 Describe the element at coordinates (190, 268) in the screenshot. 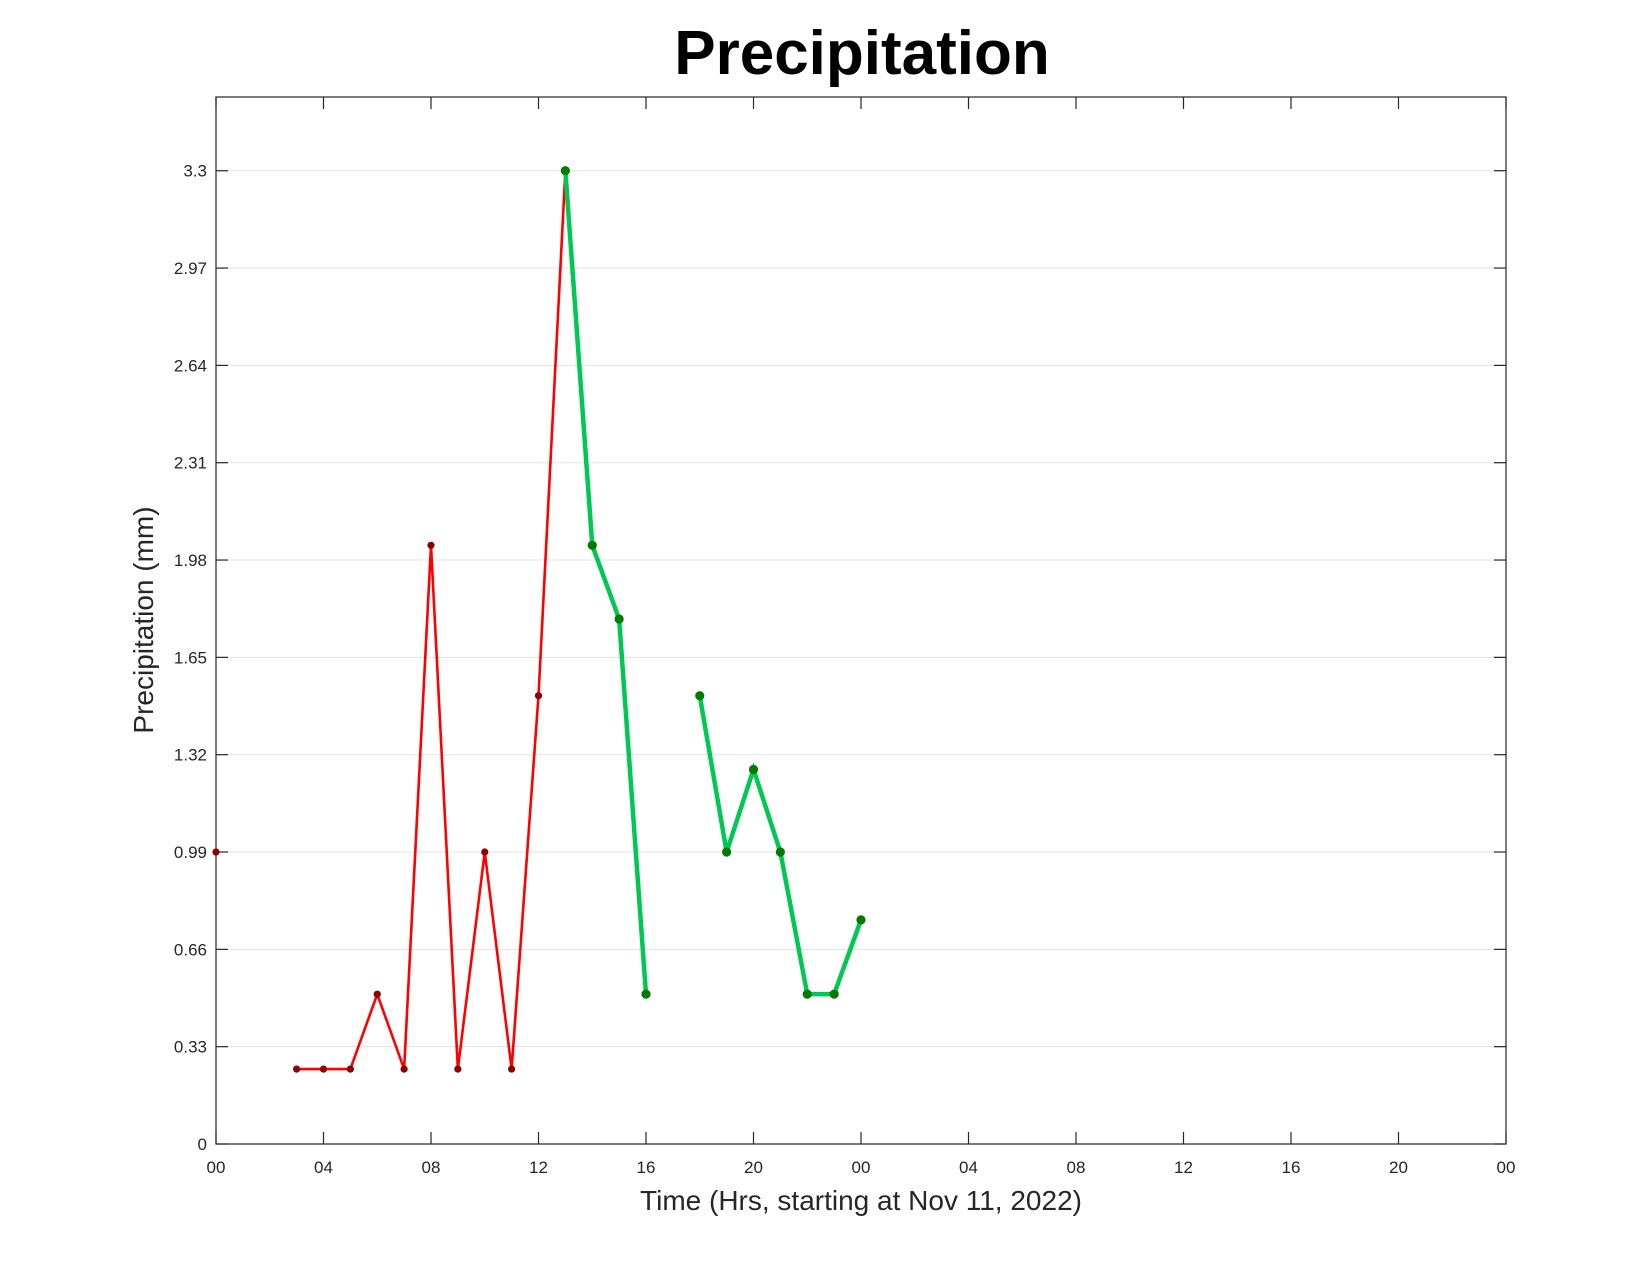

I see `y-tick-label: 2.97` at that location.